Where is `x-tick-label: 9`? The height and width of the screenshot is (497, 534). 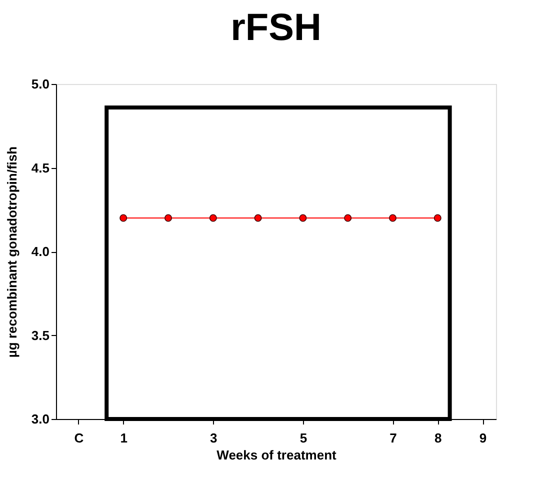
x-tick-label: 9 is located at coordinates (483, 438).